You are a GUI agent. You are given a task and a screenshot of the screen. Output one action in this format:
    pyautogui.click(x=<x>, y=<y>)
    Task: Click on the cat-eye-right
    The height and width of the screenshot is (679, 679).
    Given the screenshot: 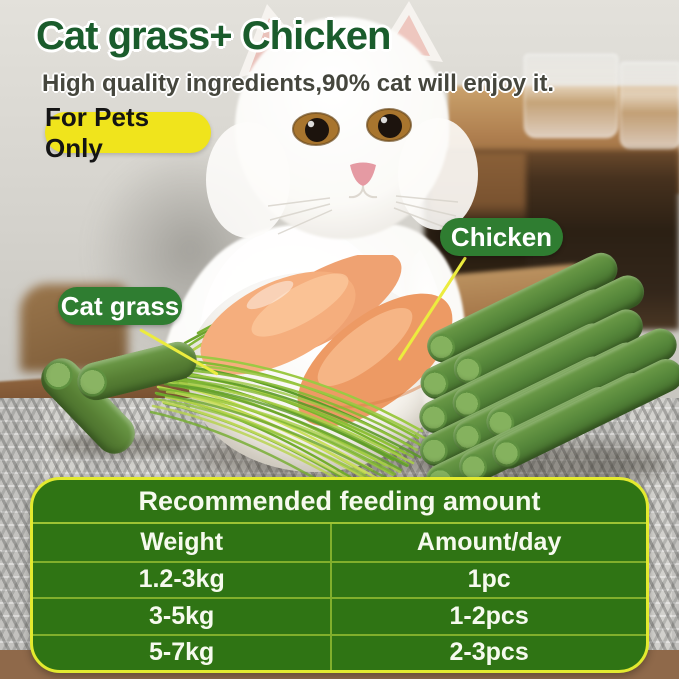 What is the action you would take?
    pyautogui.click(x=389, y=125)
    